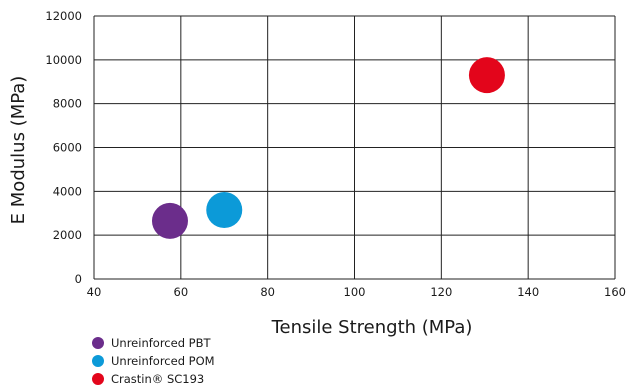  What do you see at coordinates (94, 292) in the screenshot?
I see `x-tick-label: 40` at bounding box center [94, 292].